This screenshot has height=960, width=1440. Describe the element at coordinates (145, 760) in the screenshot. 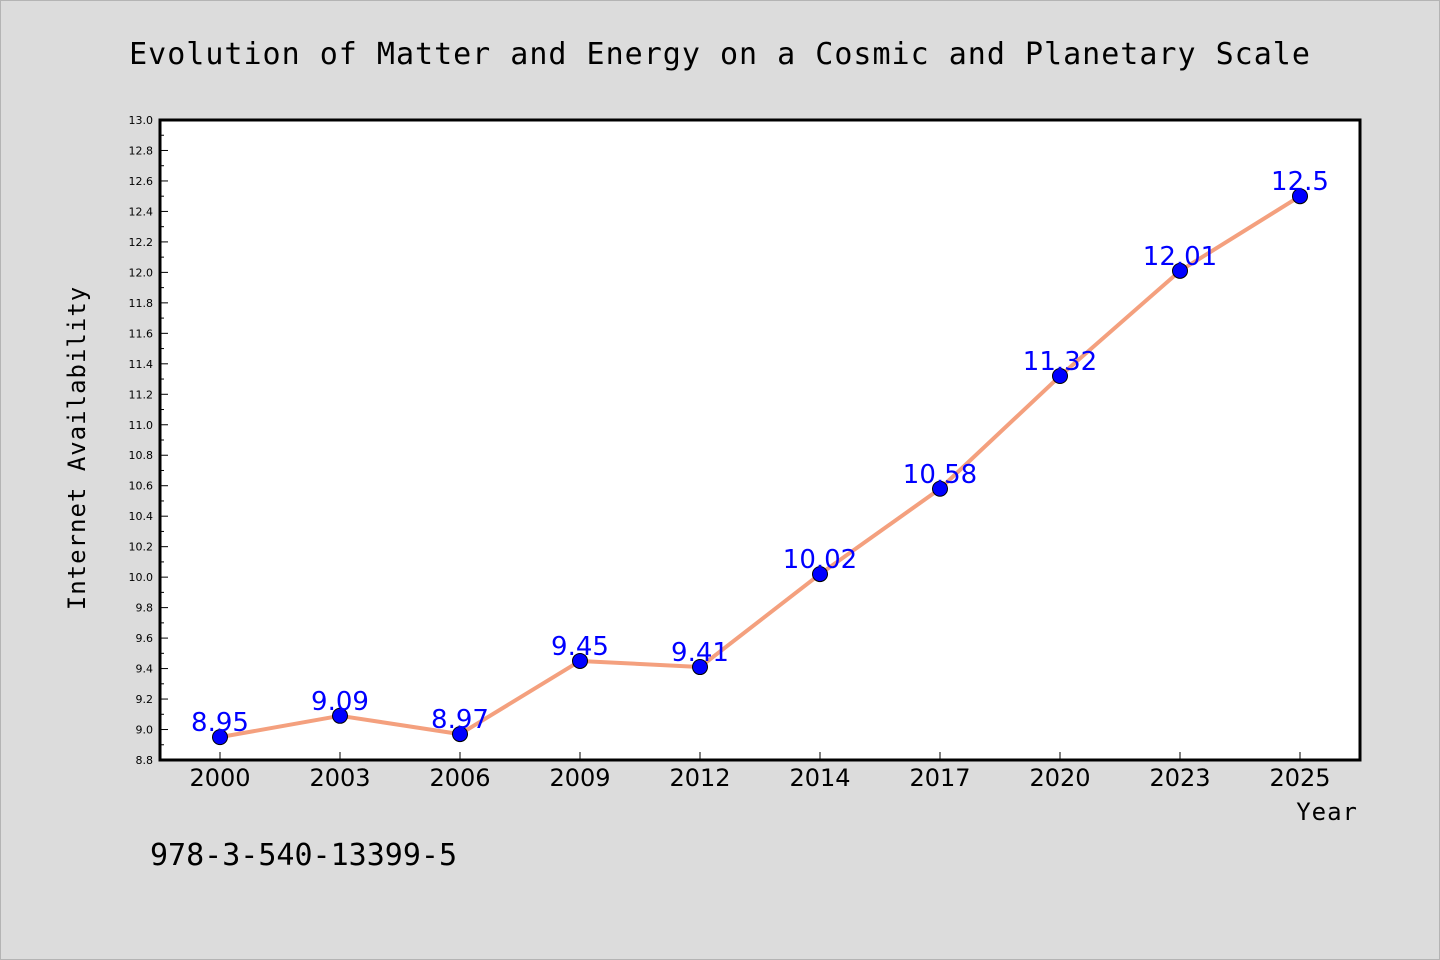

I see `y-tick-label: 8.8` at that location.